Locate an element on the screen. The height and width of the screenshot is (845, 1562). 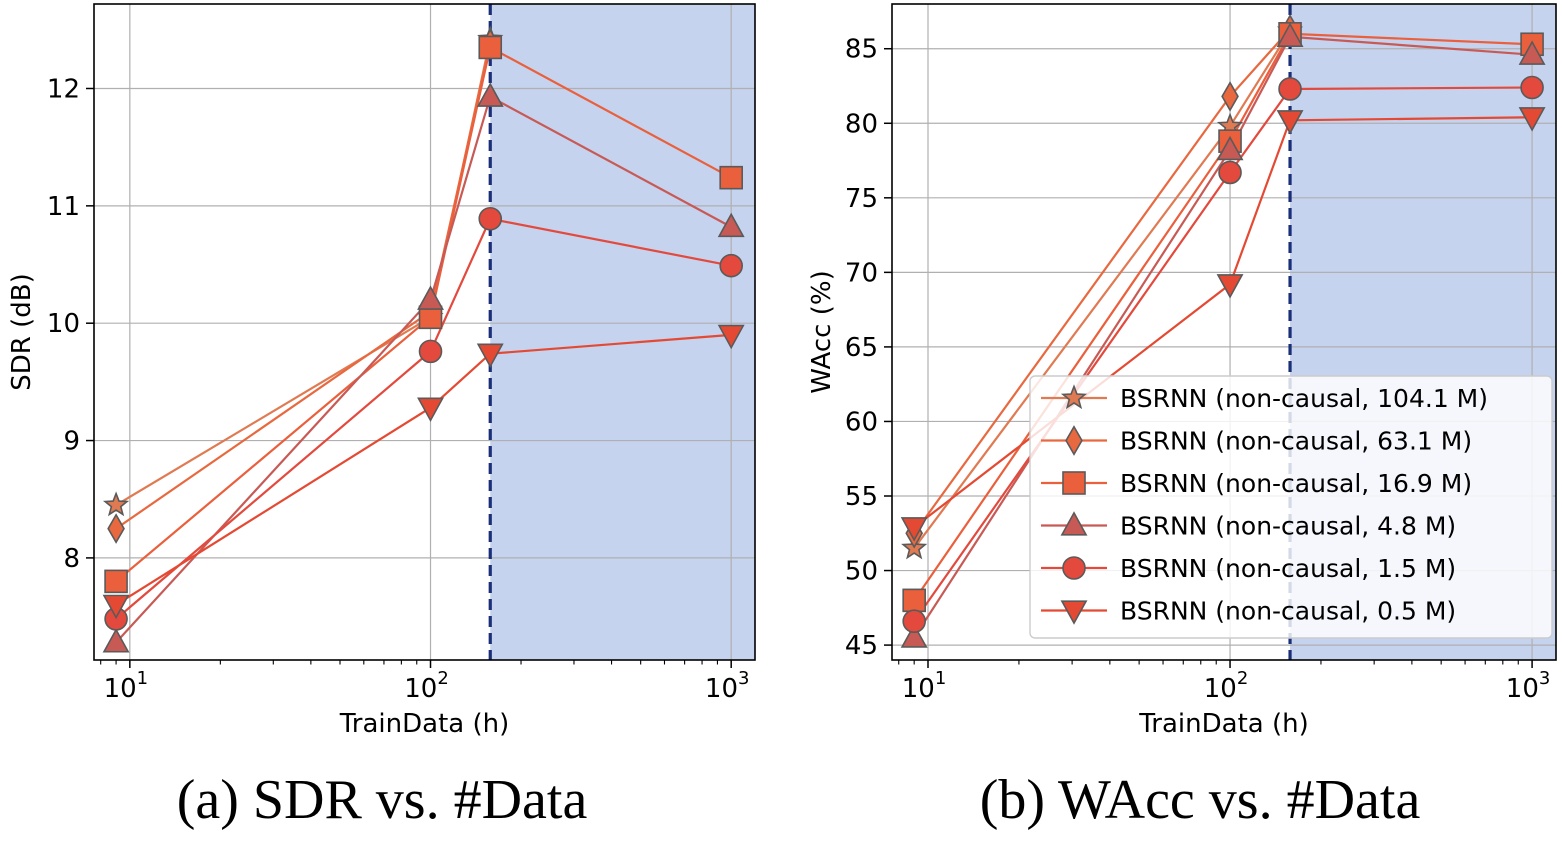
y-tick-label: 9 is located at coordinates (71, 442).